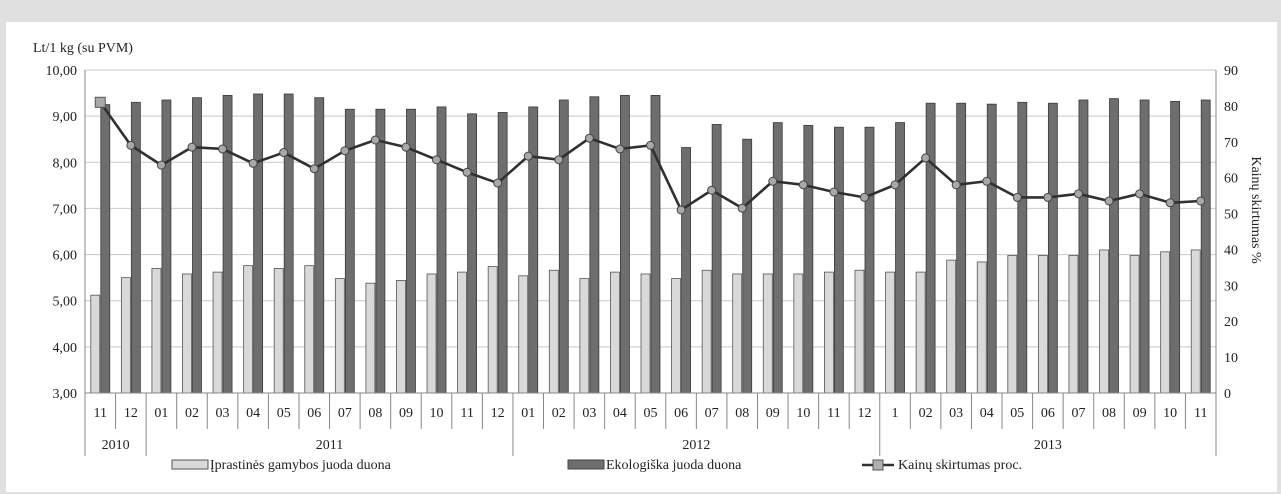 This screenshot has width=1281, height=494. Describe the element at coordinates (1231, 71) in the screenshot. I see `y-right-tick-label: 90` at that location.